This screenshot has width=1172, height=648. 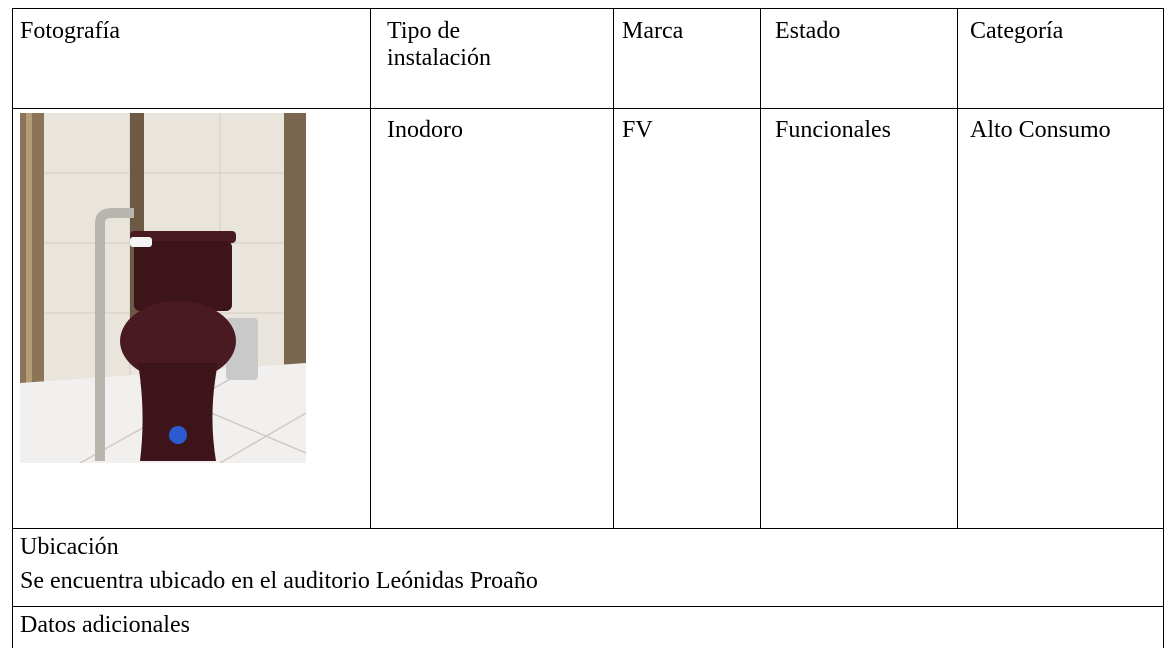 I want to click on section-label: Ubicación, so click(x=69, y=547).